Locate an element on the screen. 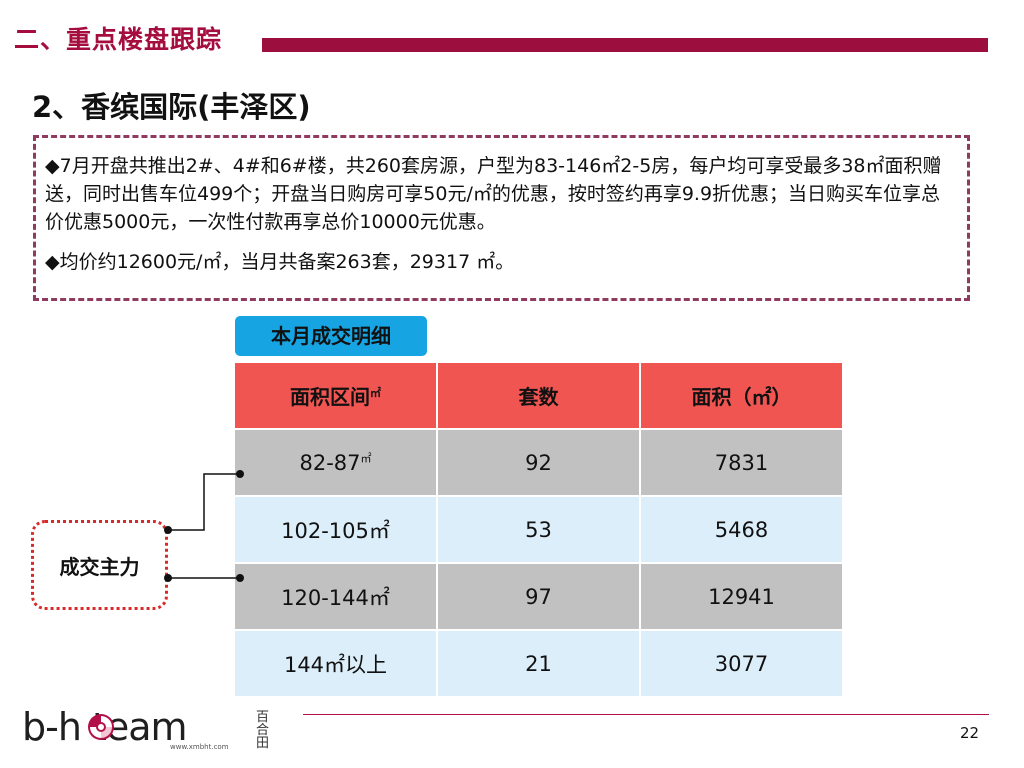  table-header-row: 面积区间㎡ 套数 面积（㎡） is located at coordinates (539, 396).